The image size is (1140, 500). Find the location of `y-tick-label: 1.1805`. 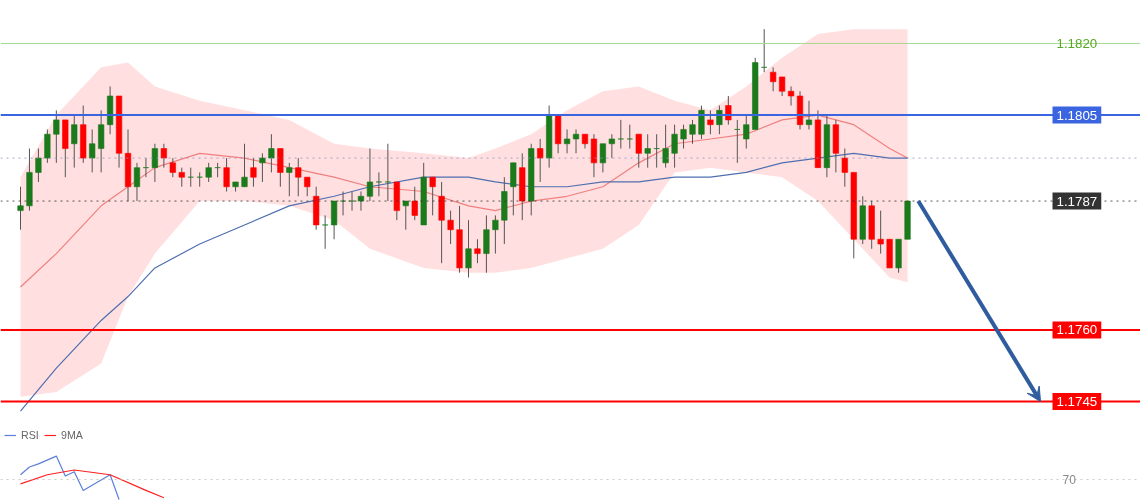

y-tick-label: 1.1805 is located at coordinates (1077, 115).